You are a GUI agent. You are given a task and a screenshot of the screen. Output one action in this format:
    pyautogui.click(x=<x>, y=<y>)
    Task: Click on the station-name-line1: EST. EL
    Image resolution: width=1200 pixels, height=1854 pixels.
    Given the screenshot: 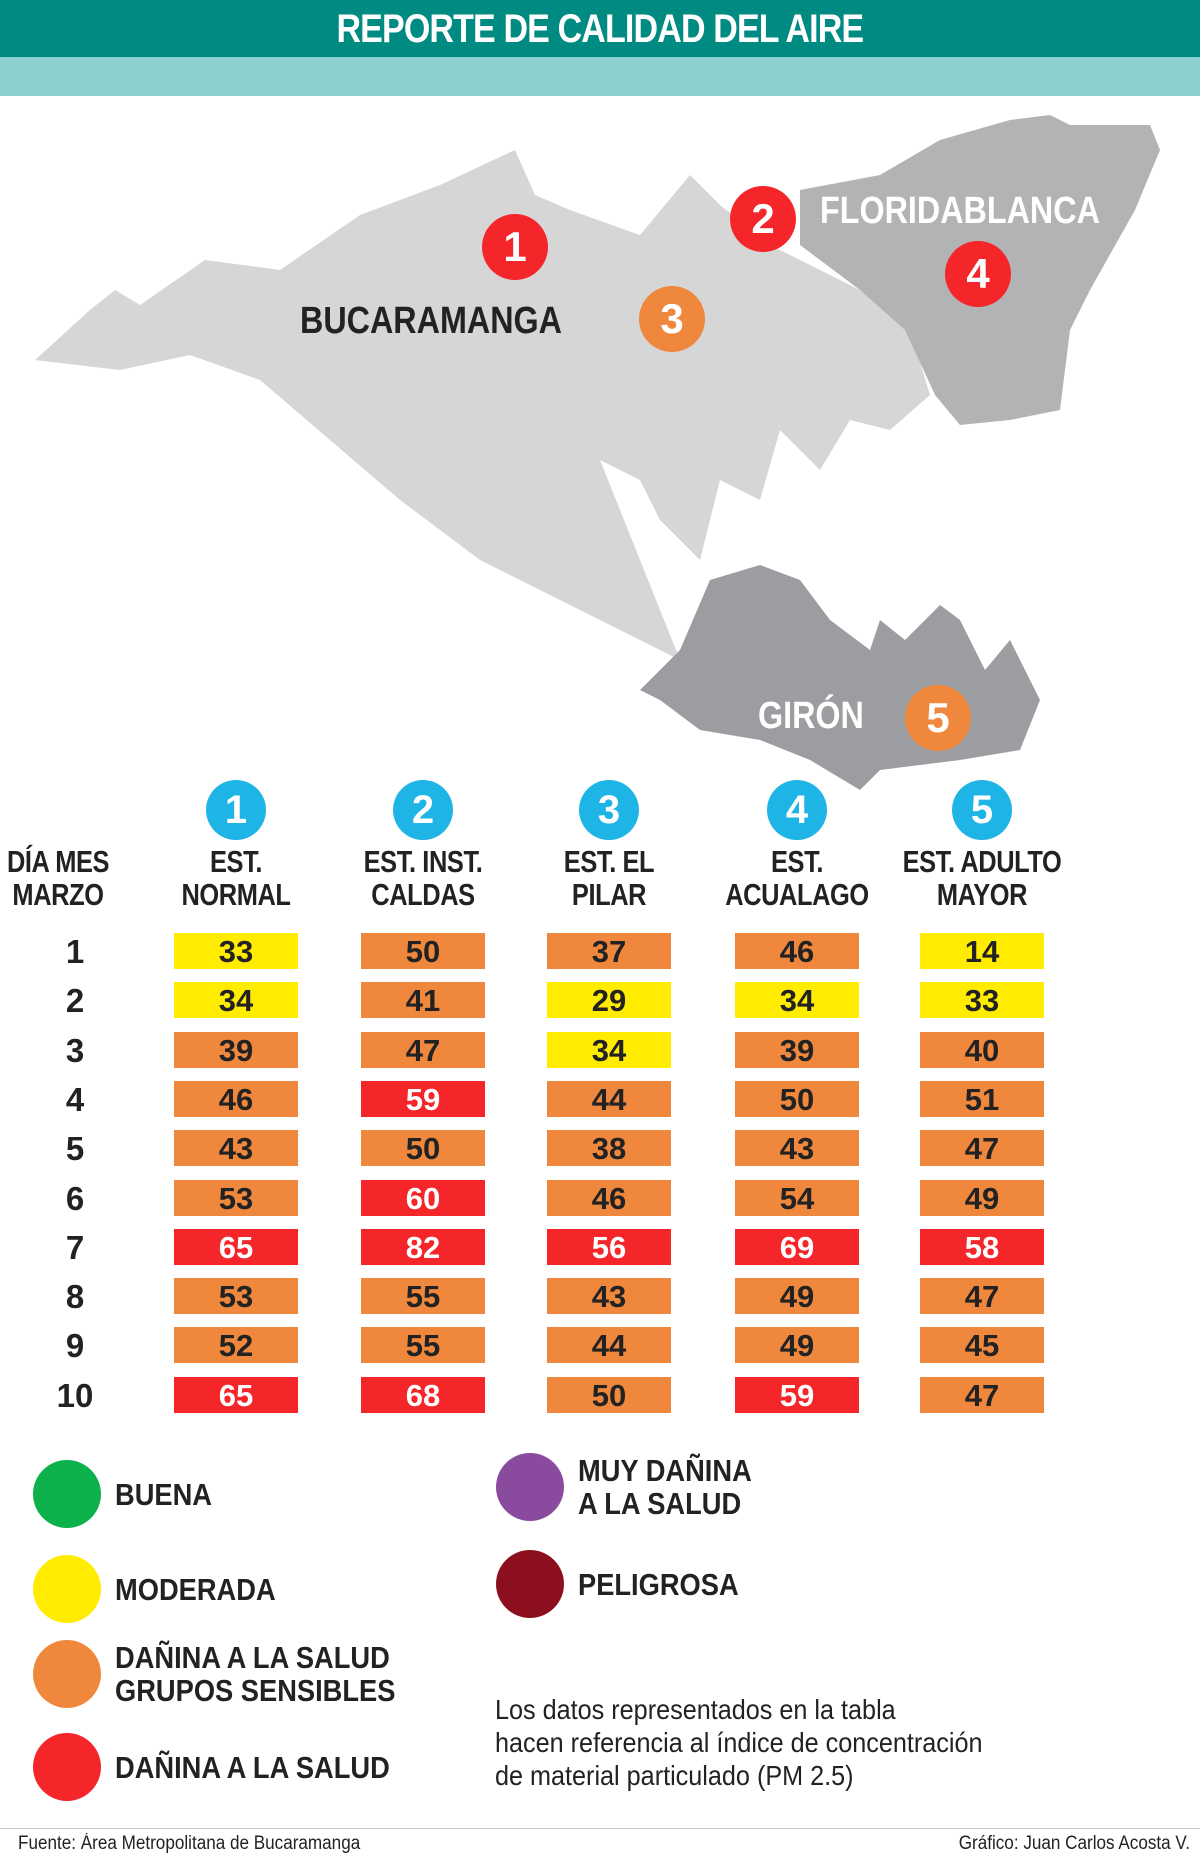 What is the action you would take?
    pyautogui.click(x=609, y=861)
    